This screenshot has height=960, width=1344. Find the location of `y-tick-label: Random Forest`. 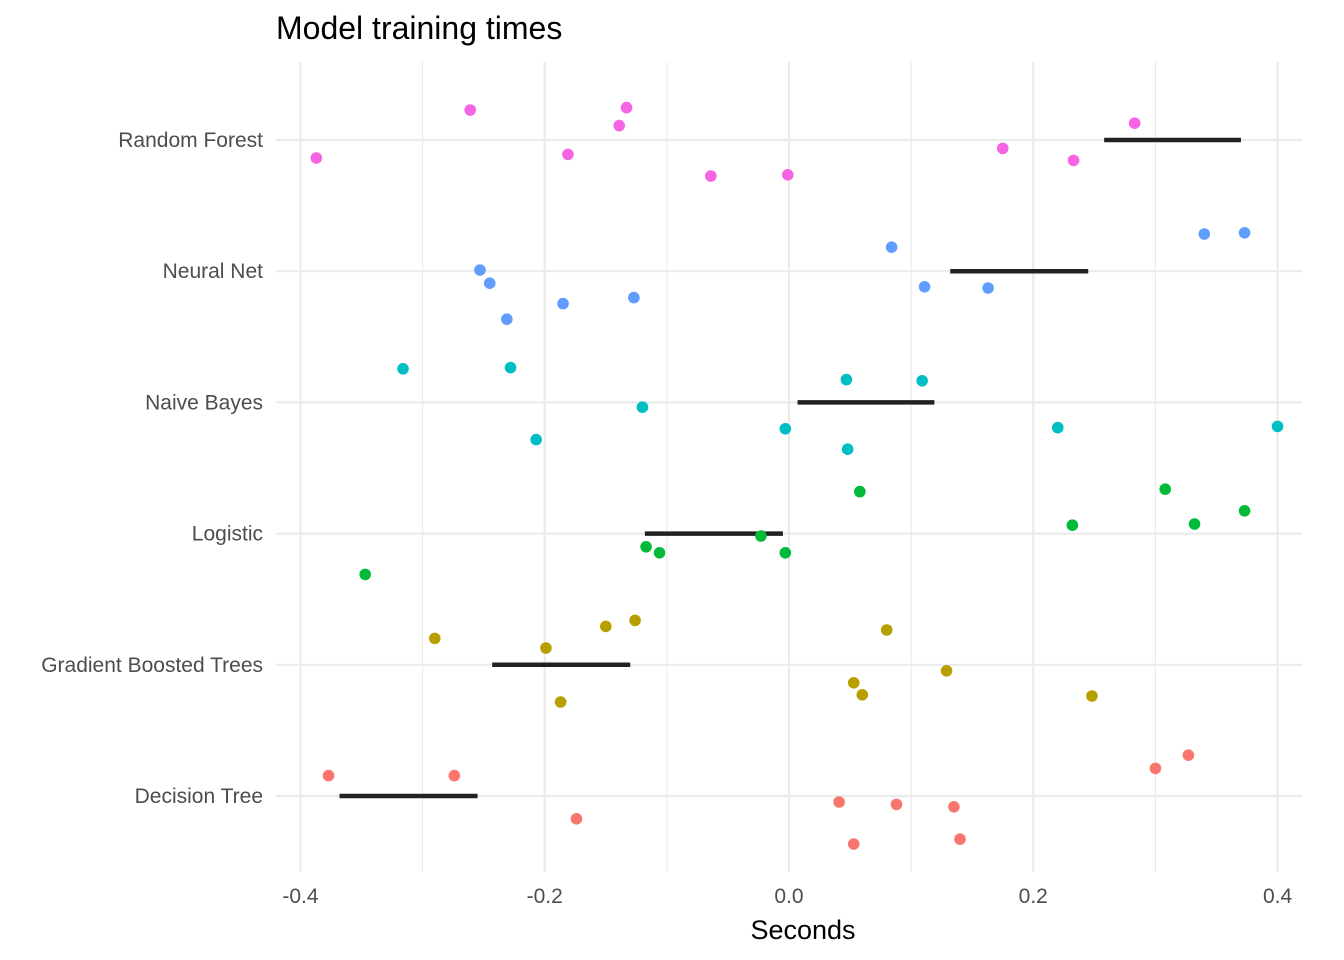

y-tick-label: Random Forest is located at coordinates (190, 140).